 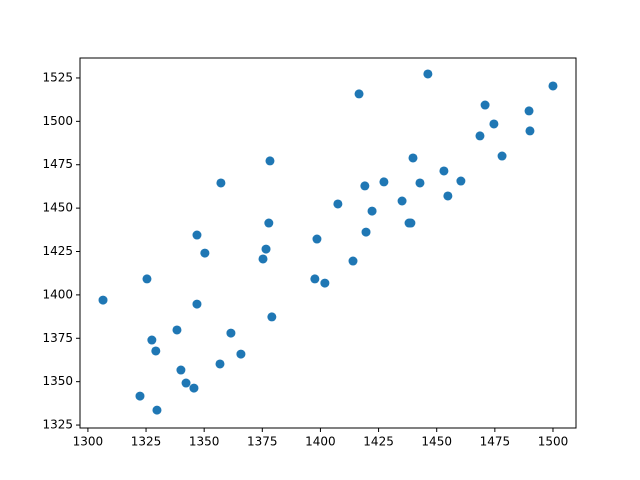 I want to click on x-tick-label: 1475, so click(x=495, y=442).